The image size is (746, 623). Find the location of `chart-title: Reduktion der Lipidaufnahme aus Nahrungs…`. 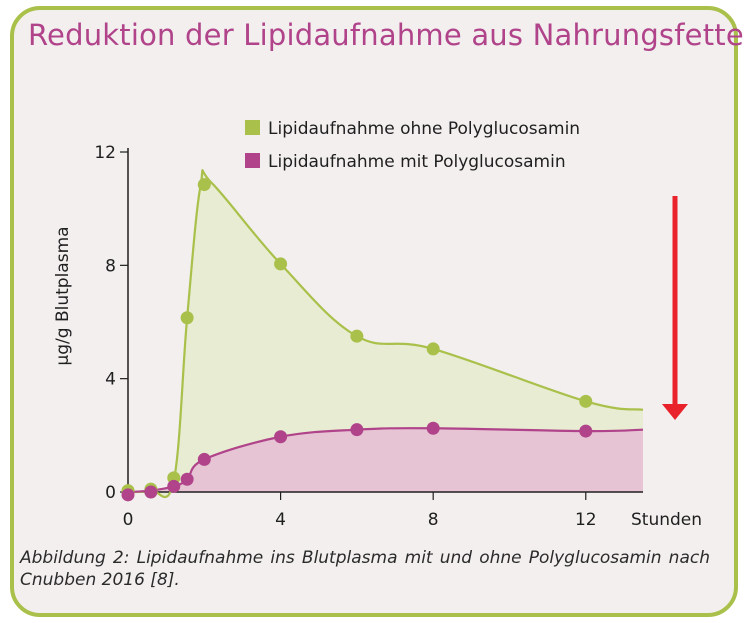

chart-title: Reduktion der Lipidaufnahme aus Nahrungs… is located at coordinates (387, 35).